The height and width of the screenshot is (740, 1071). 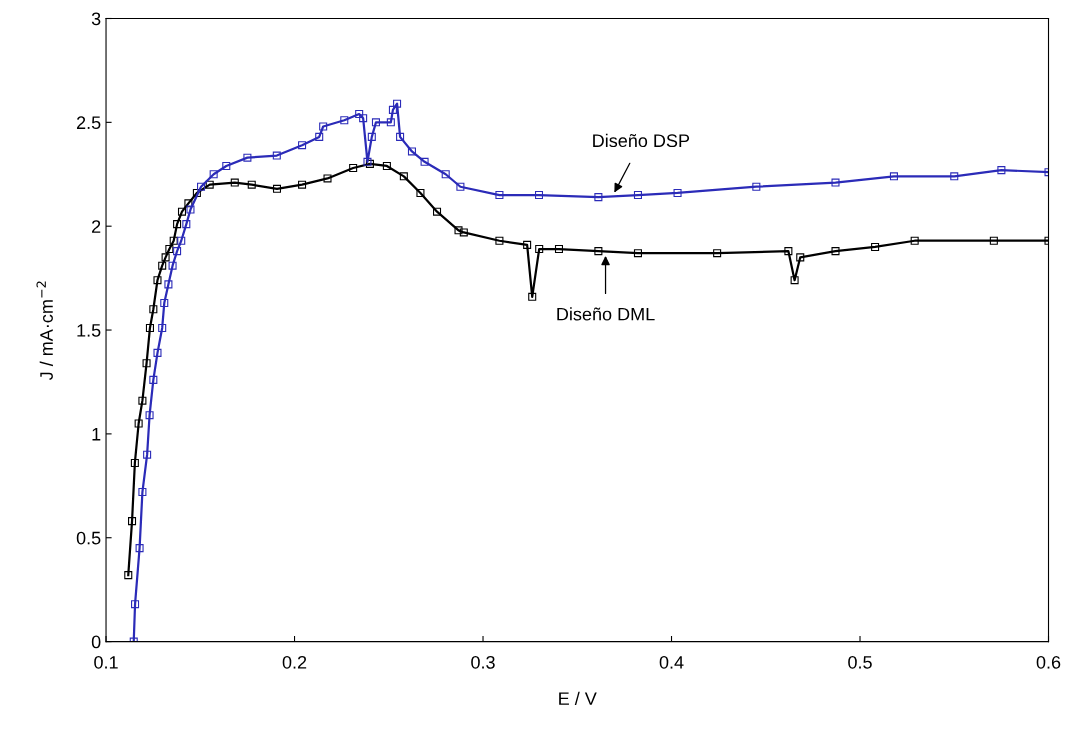 What do you see at coordinates (483, 662) in the screenshot?
I see `x-tick-label: 0.3` at bounding box center [483, 662].